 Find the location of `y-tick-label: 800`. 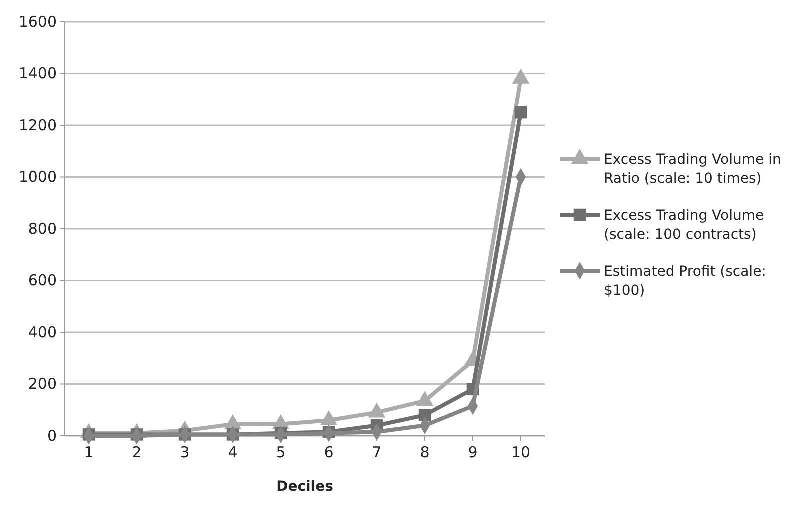

y-tick-label: 800 is located at coordinates (42, 229).